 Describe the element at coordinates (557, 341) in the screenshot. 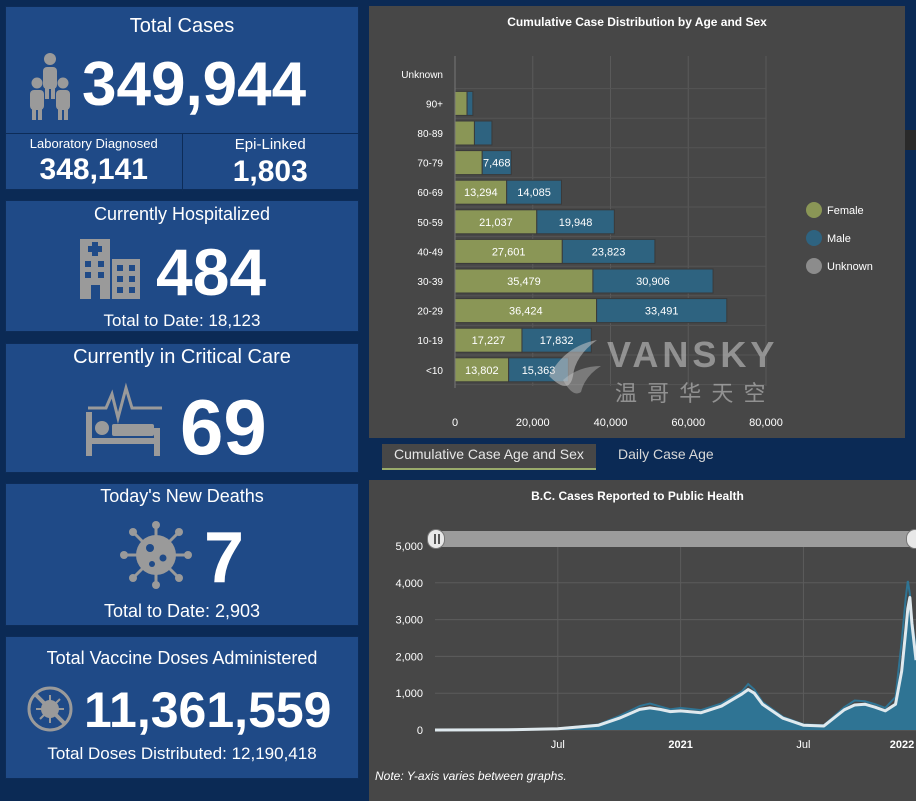

I see `bar-data-label: 17,832` at that location.